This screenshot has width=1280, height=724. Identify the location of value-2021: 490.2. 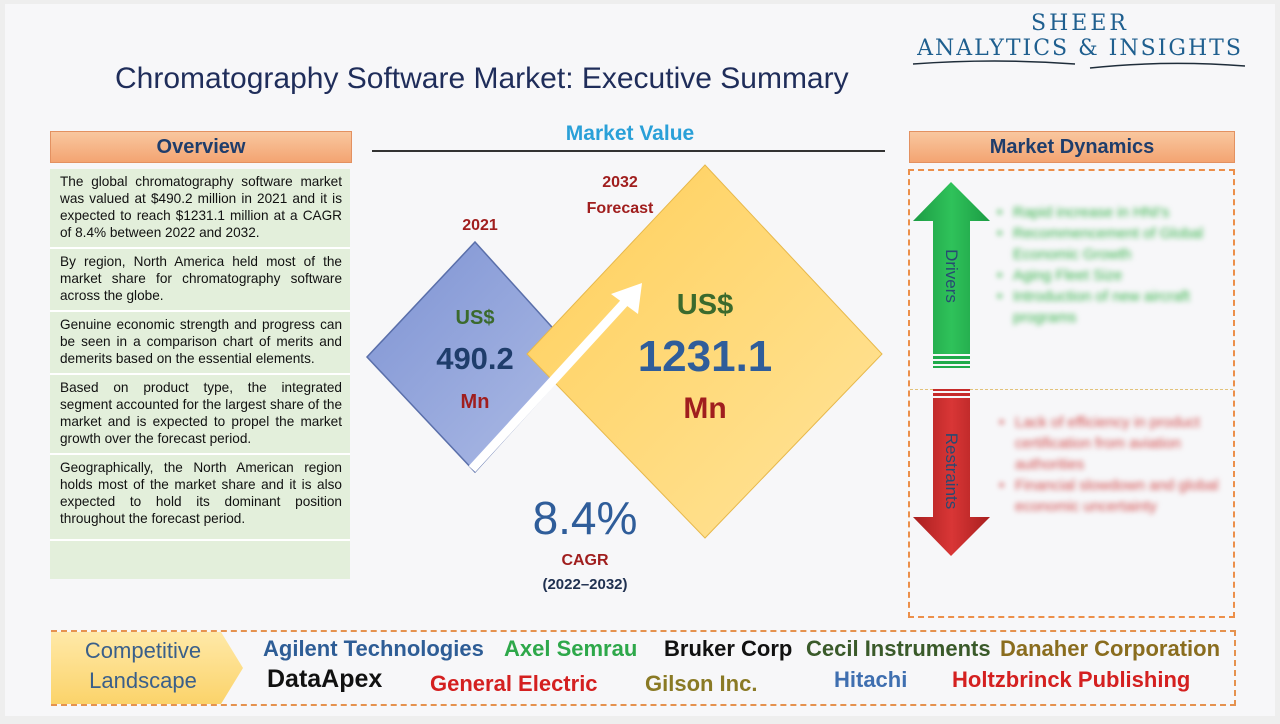
(475, 358).